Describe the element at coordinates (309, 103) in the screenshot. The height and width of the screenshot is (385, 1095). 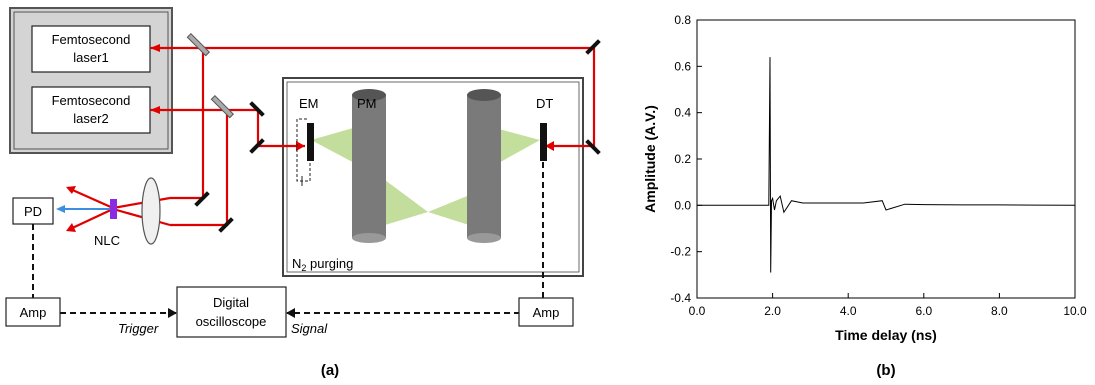
I see `em-label: EM` at that location.